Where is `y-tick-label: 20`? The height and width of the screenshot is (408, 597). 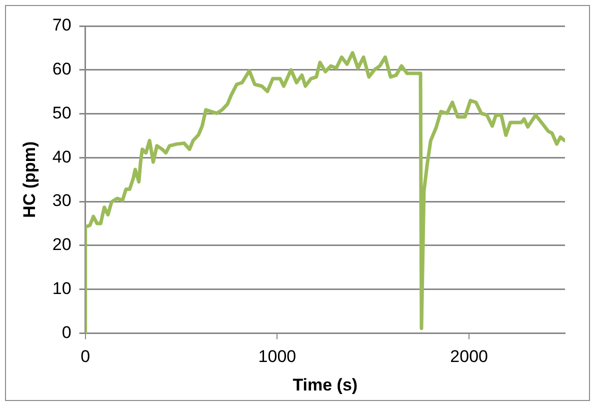 y-tick-label: 20 is located at coordinates (62, 244).